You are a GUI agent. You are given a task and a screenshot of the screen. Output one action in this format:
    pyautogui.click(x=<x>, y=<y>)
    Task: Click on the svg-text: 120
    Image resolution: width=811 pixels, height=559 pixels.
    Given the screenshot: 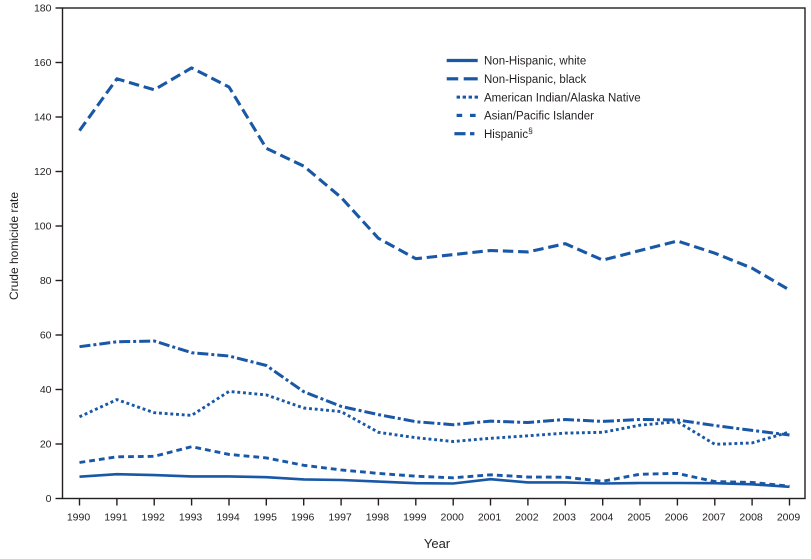 What is the action you would take?
    pyautogui.click(x=43, y=172)
    